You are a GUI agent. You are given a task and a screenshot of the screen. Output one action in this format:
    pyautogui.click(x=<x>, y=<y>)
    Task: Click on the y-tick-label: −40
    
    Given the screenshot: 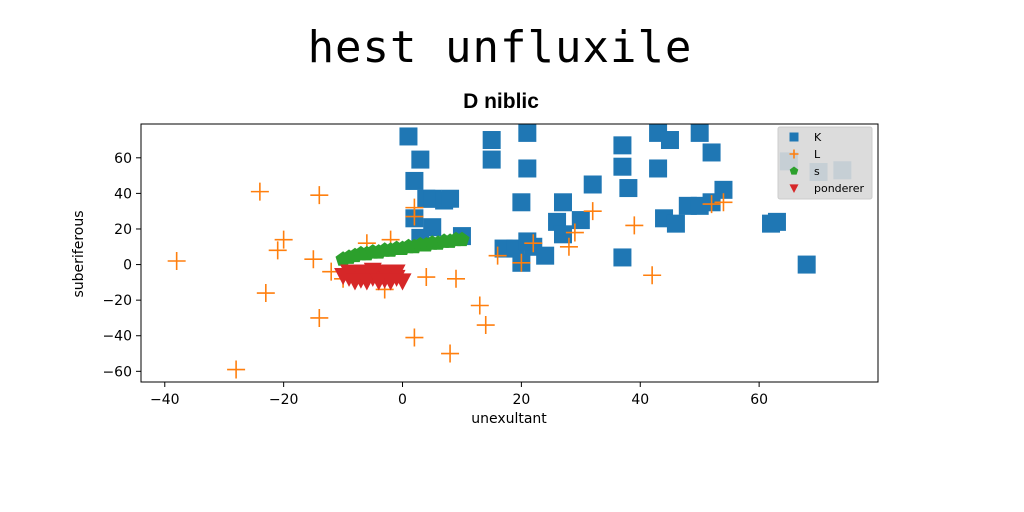 What is the action you would take?
    pyautogui.click(x=117, y=337)
    